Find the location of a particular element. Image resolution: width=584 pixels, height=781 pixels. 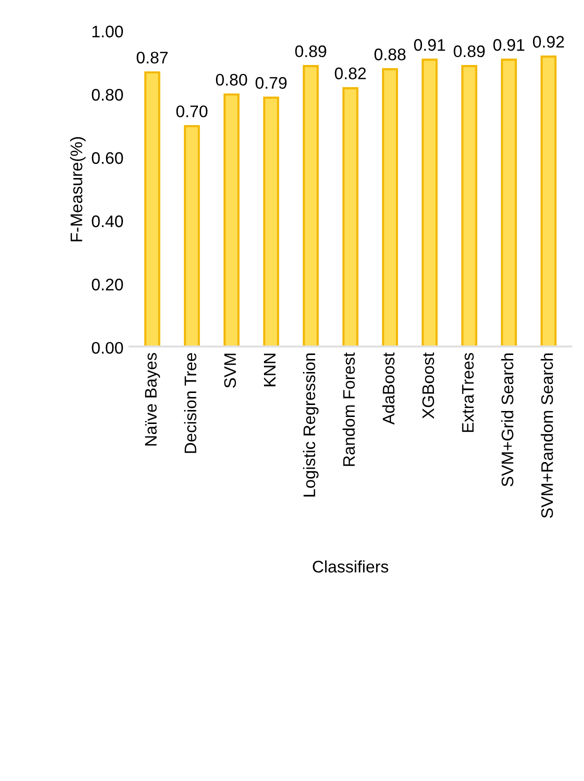

y-tick-label: 0.40 is located at coordinates (107, 221).